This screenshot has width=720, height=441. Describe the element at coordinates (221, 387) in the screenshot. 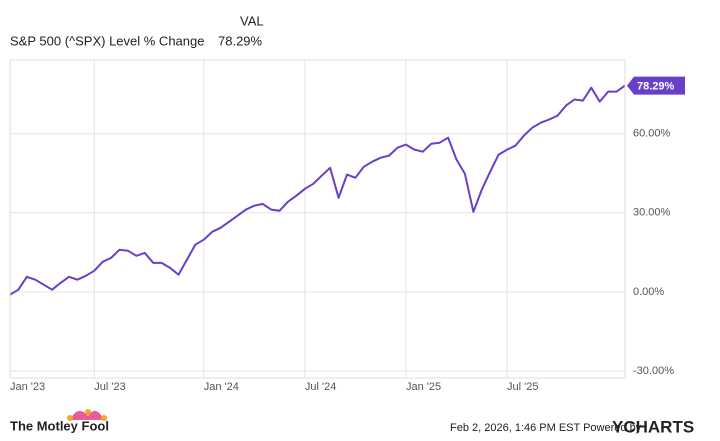

I see `x-tick-label: Jan '24` at that location.